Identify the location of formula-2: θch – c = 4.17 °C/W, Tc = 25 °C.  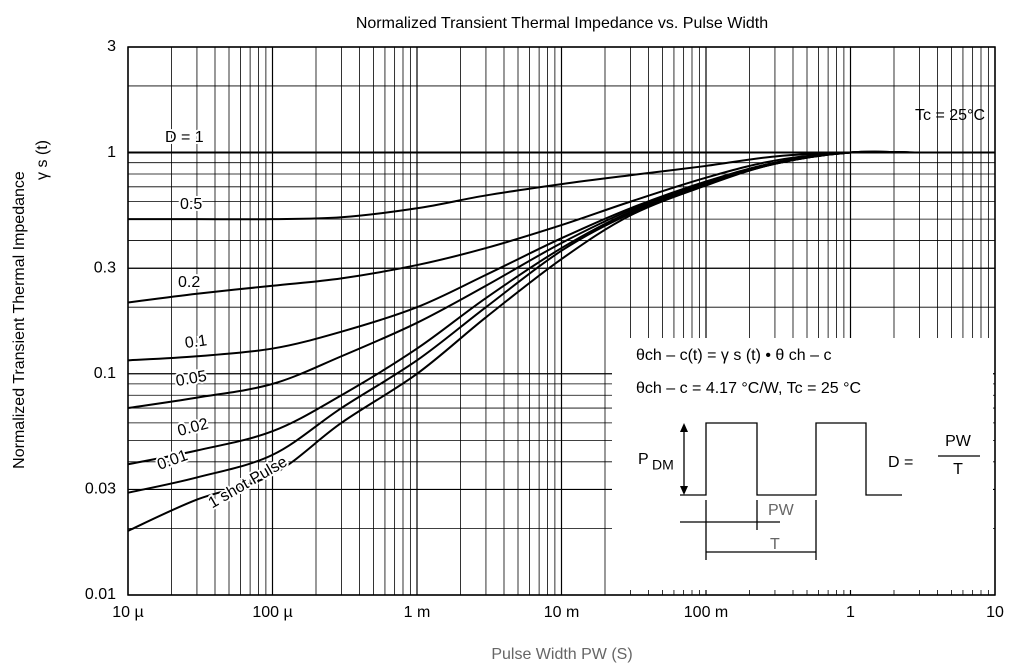
(748, 388).